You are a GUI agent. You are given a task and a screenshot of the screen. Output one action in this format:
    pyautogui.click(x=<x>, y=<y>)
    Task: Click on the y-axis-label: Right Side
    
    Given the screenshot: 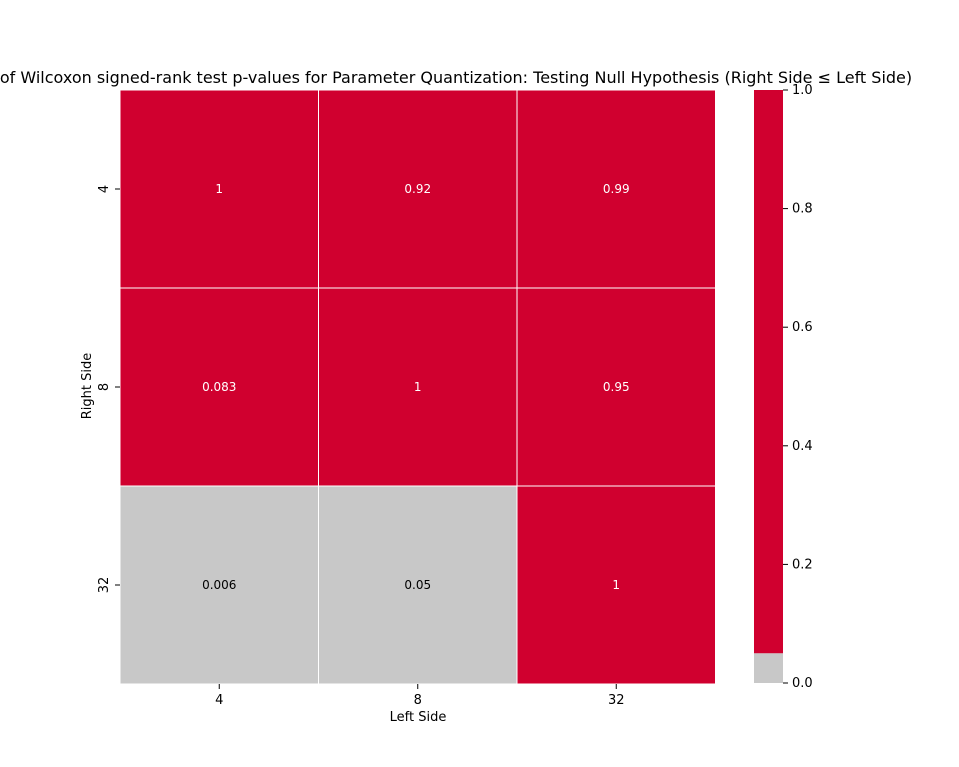 What is the action you would take?
    pyautogui.click(x=87, y=386)
    